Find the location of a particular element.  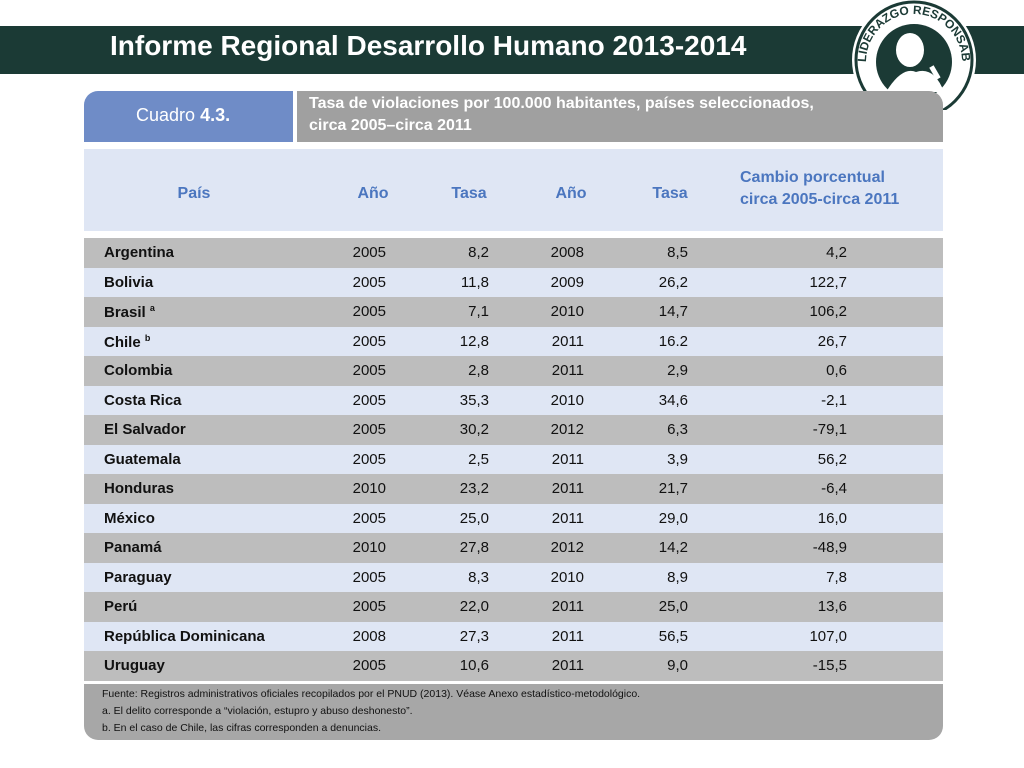

country-name: Guatemala is located at coordinates (142, 459).